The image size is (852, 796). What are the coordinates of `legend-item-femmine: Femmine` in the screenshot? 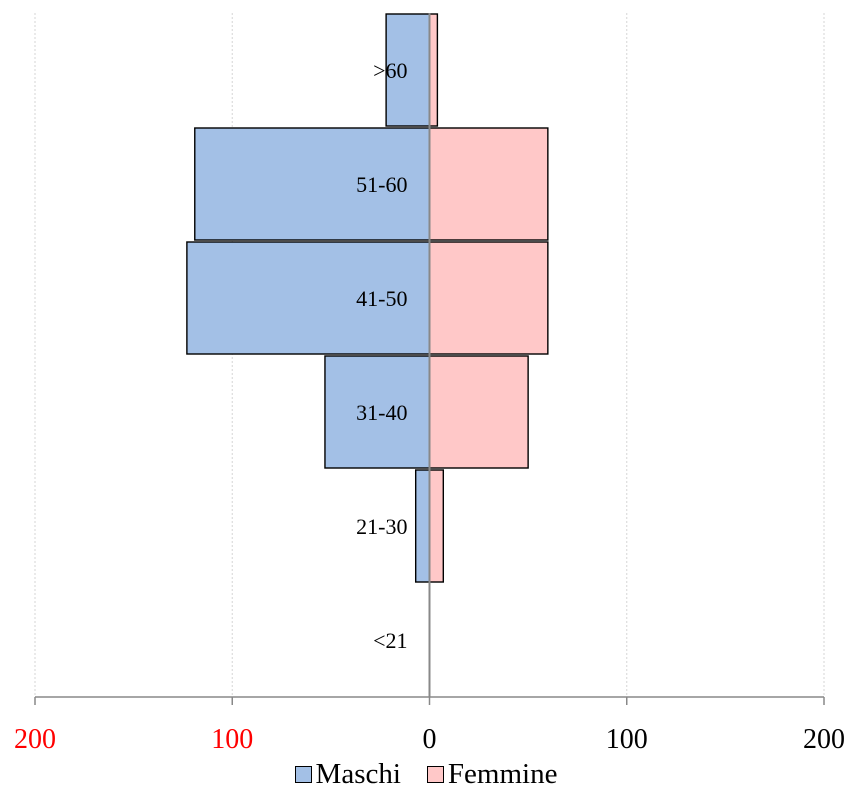 It's located at (492, 774).